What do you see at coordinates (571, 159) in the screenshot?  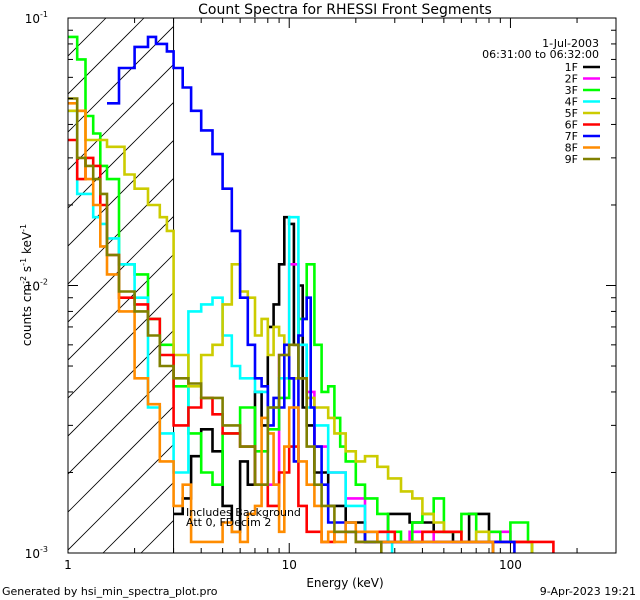 I see `legend-label: 9F` at bounding box center [571, 159].